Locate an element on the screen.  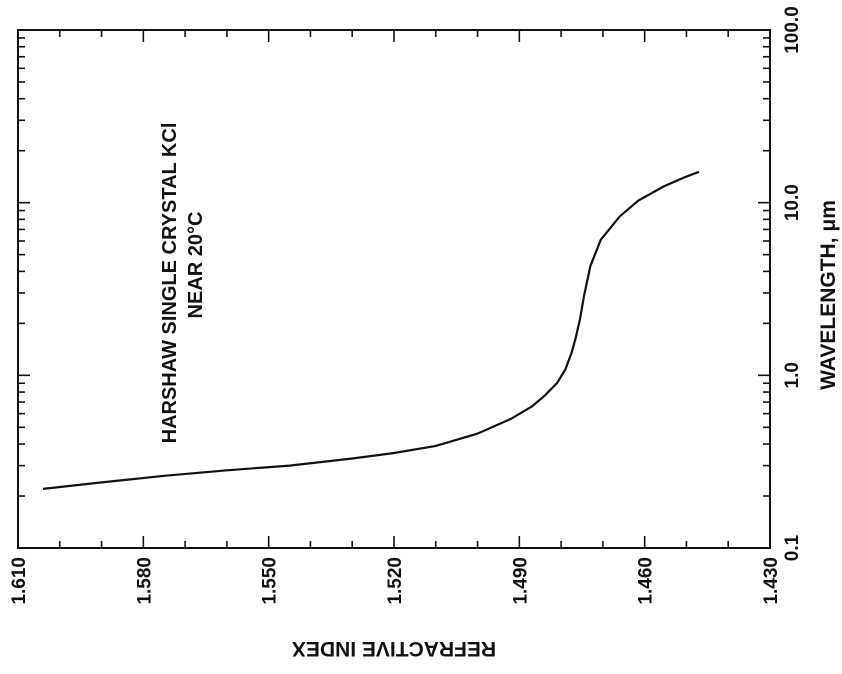
x-tick-label: 1.430 is located at coordinates (771, 581).